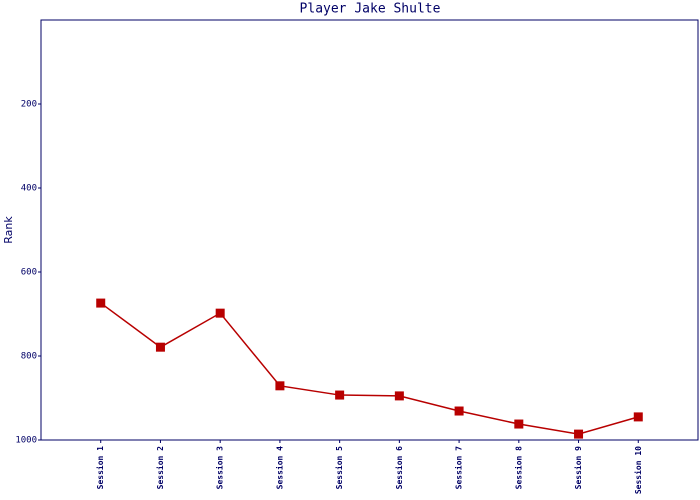  What do you see at coordinates (100, 468) in the screenshot?
I see `x-tick-label: Session 1` at bounding box center [100, 468].